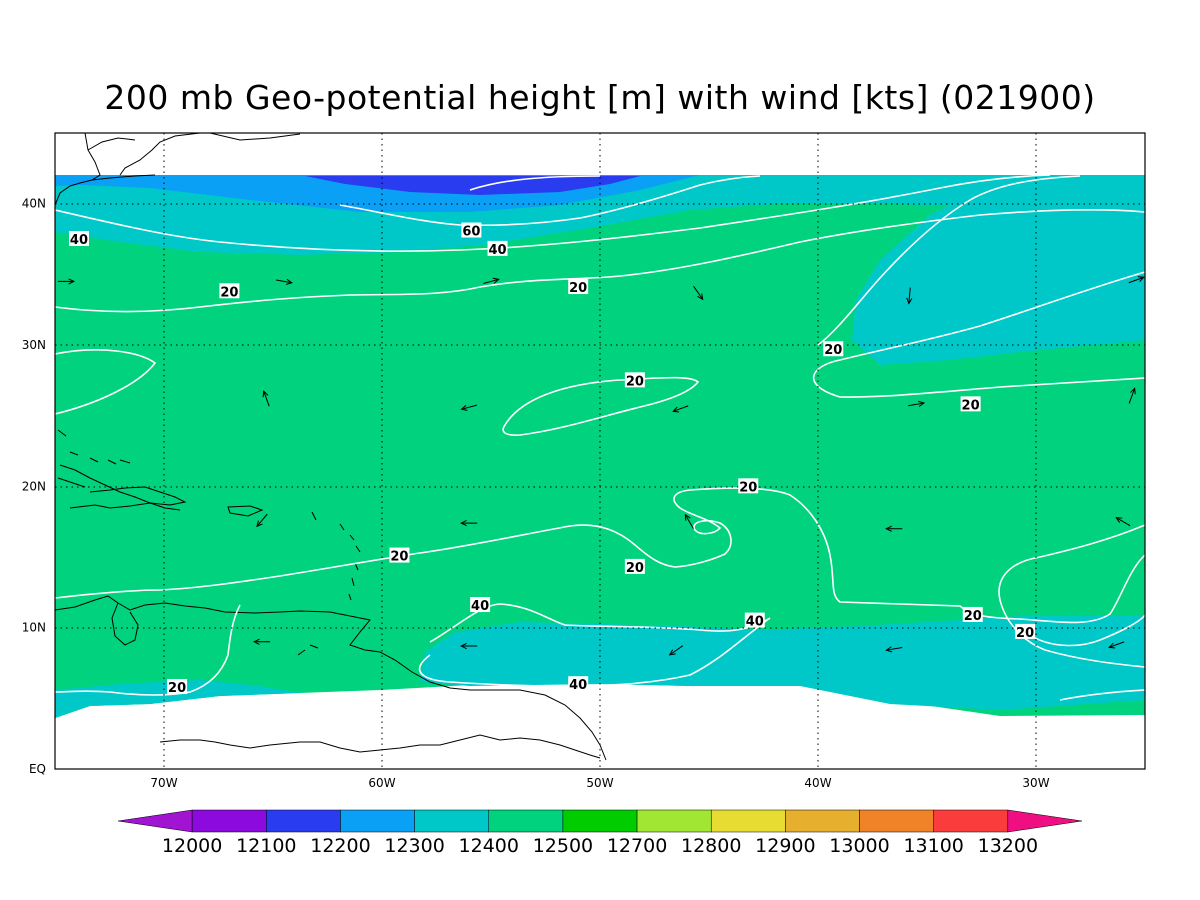 The image size is (1200, 900). What do you see at coordinates (336, 556) in the screenshot?
I see `coastline-lesser-antilles` at bounding box center [336, 556].